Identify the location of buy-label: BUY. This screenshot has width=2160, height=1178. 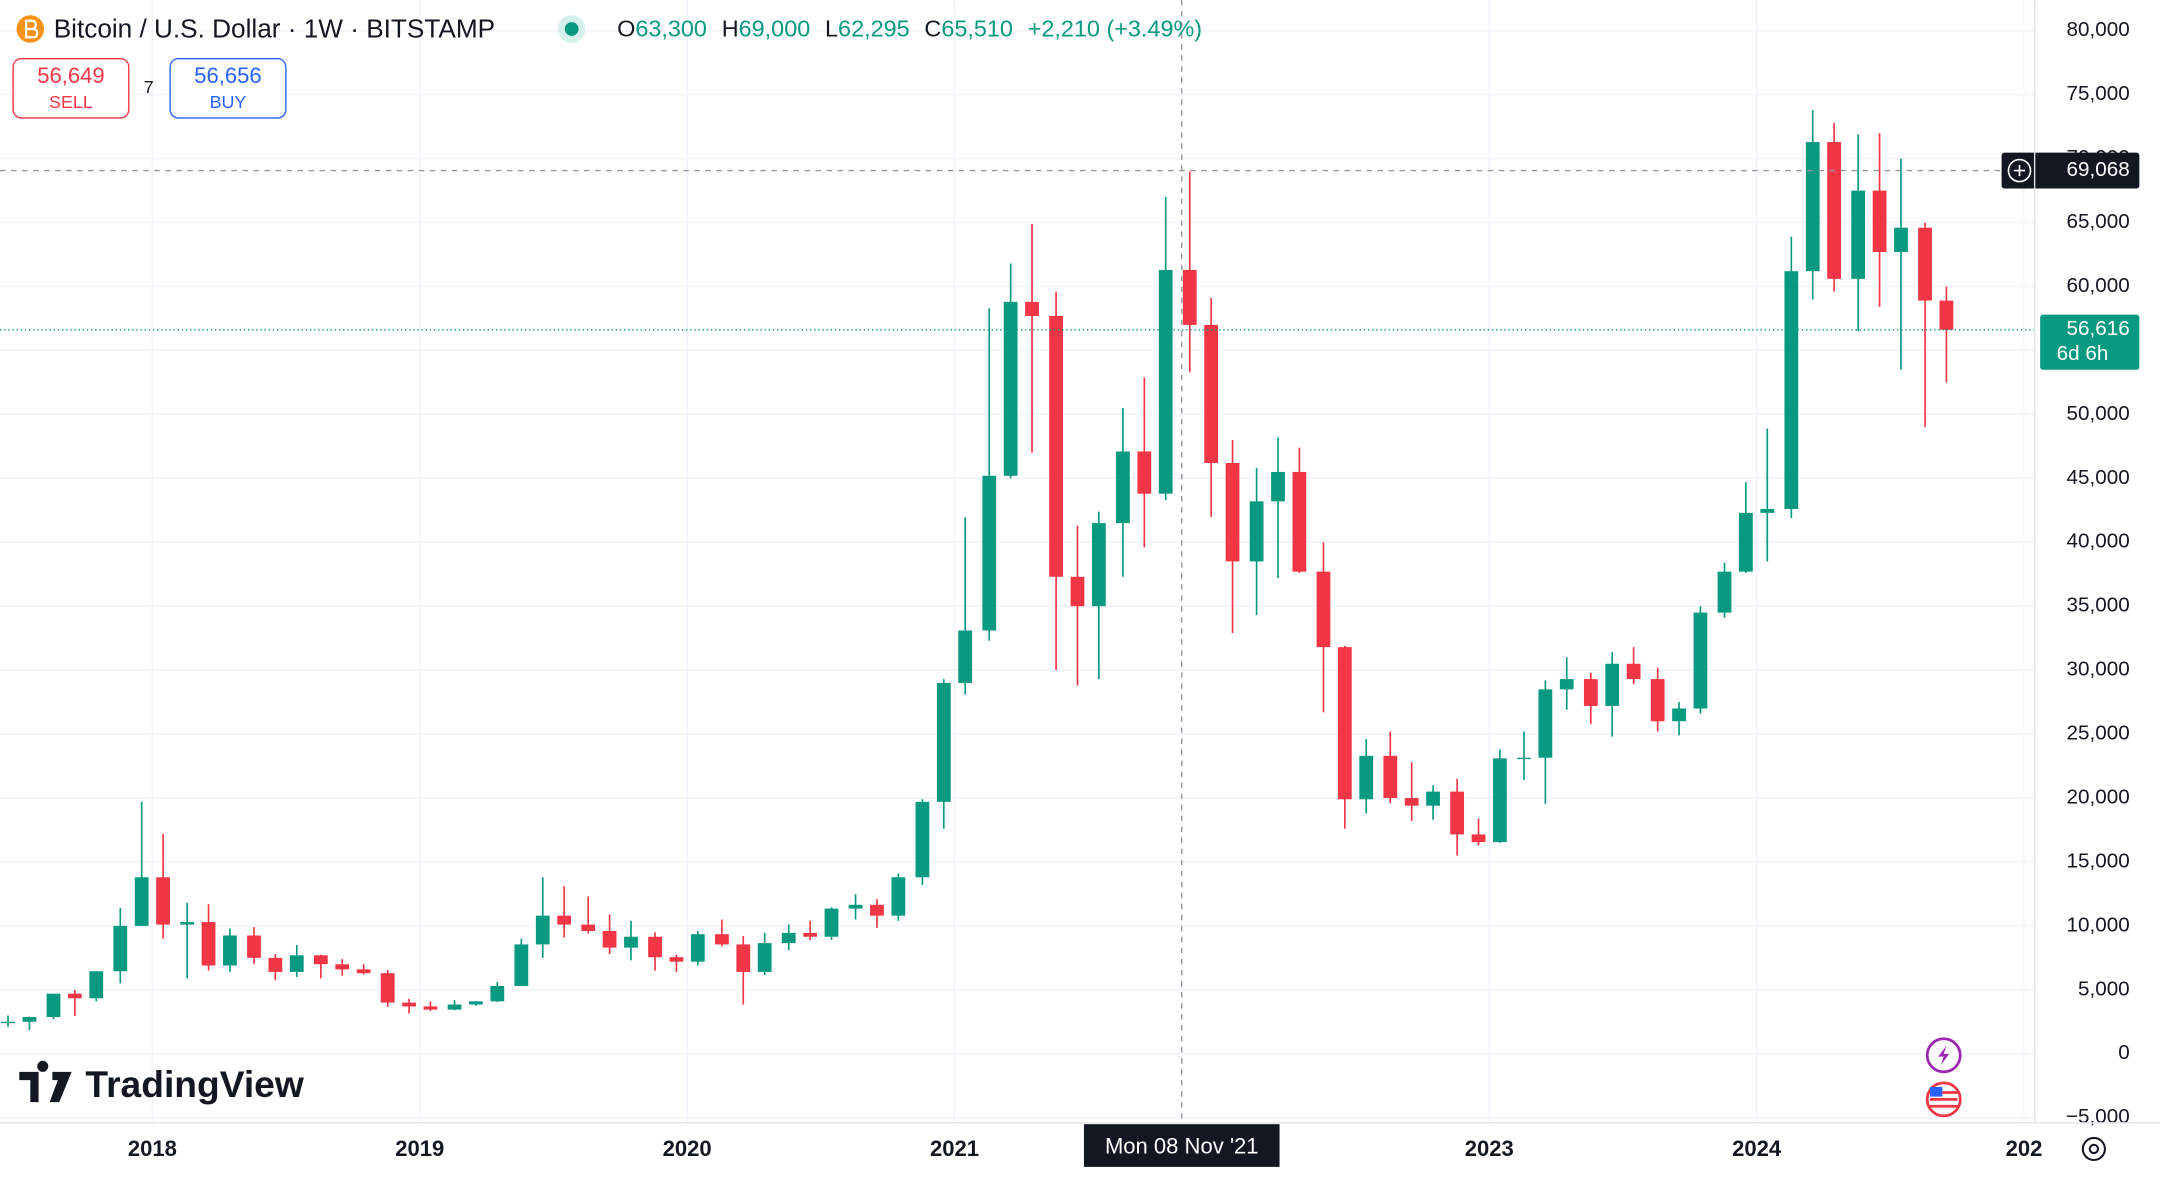
(228, 102).